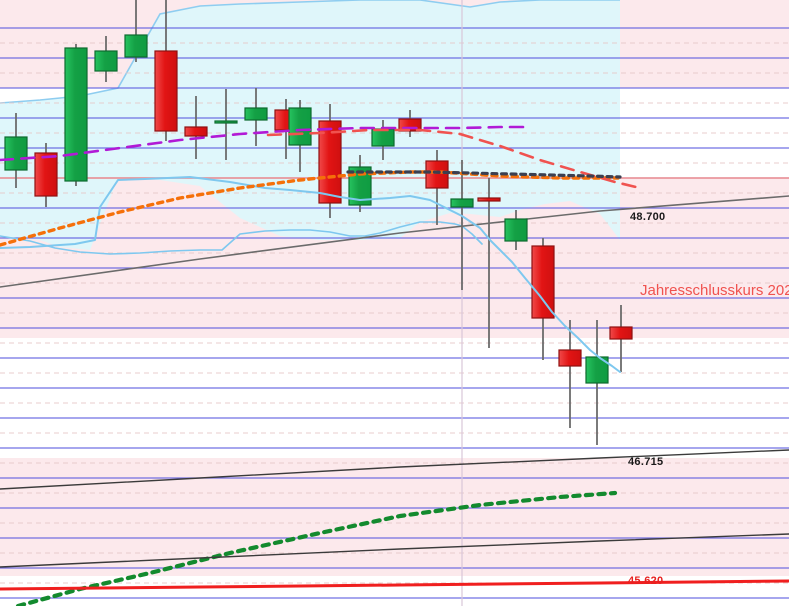  I want to click on red-dashed-forecast, so click(454, 159).